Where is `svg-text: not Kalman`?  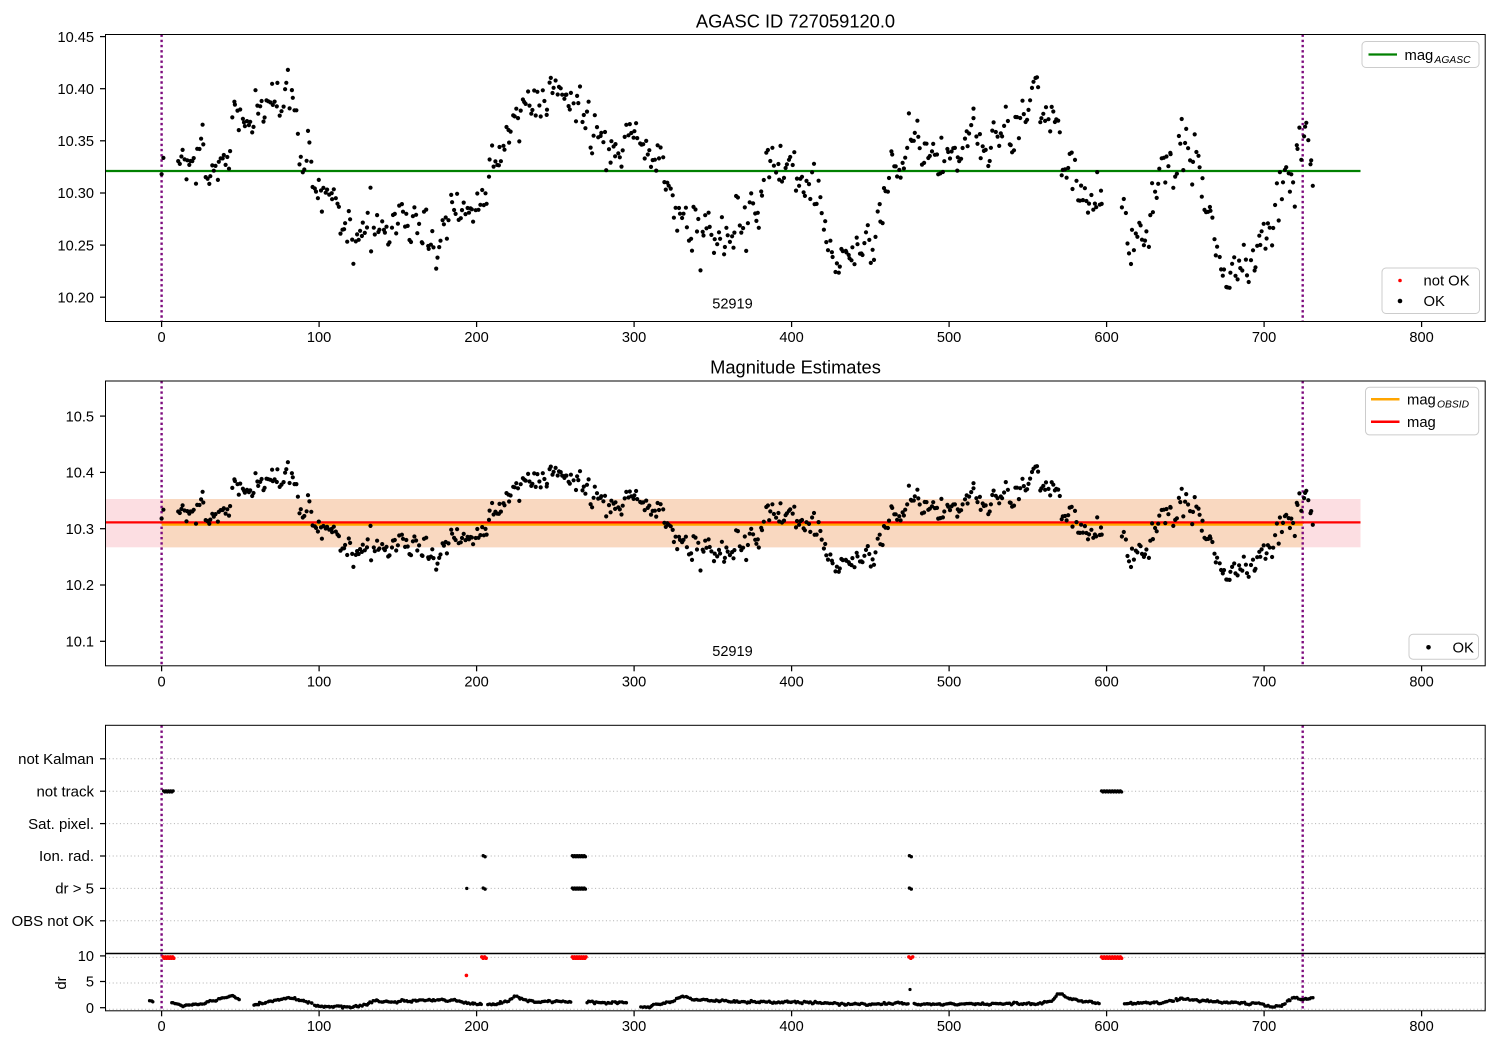 svg-text: not Kalman is located at coordinates (56, 759).